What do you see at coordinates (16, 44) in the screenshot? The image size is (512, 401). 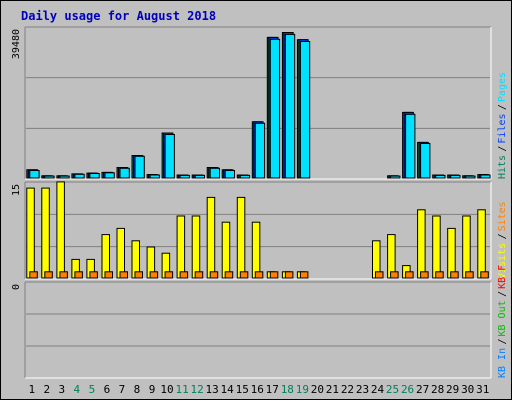 I see `y-max-label: 39480` at bounding box center [16, 44].